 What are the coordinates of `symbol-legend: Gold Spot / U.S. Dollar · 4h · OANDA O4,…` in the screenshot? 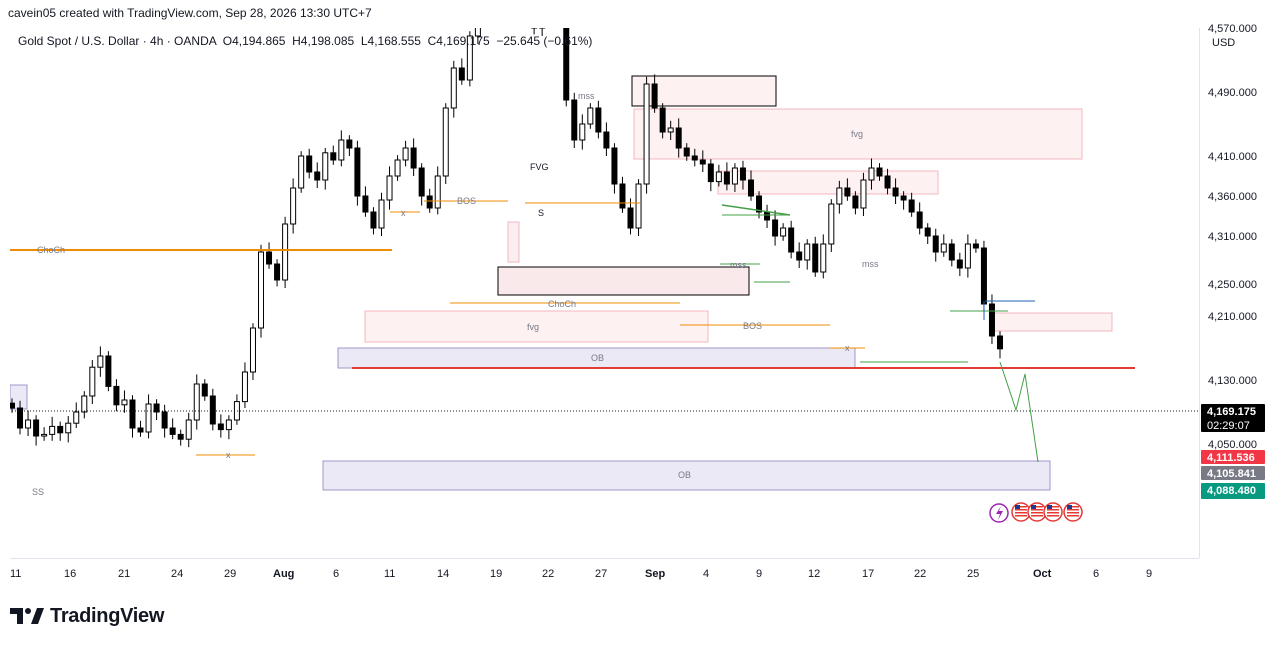 It's located at (305, 41).